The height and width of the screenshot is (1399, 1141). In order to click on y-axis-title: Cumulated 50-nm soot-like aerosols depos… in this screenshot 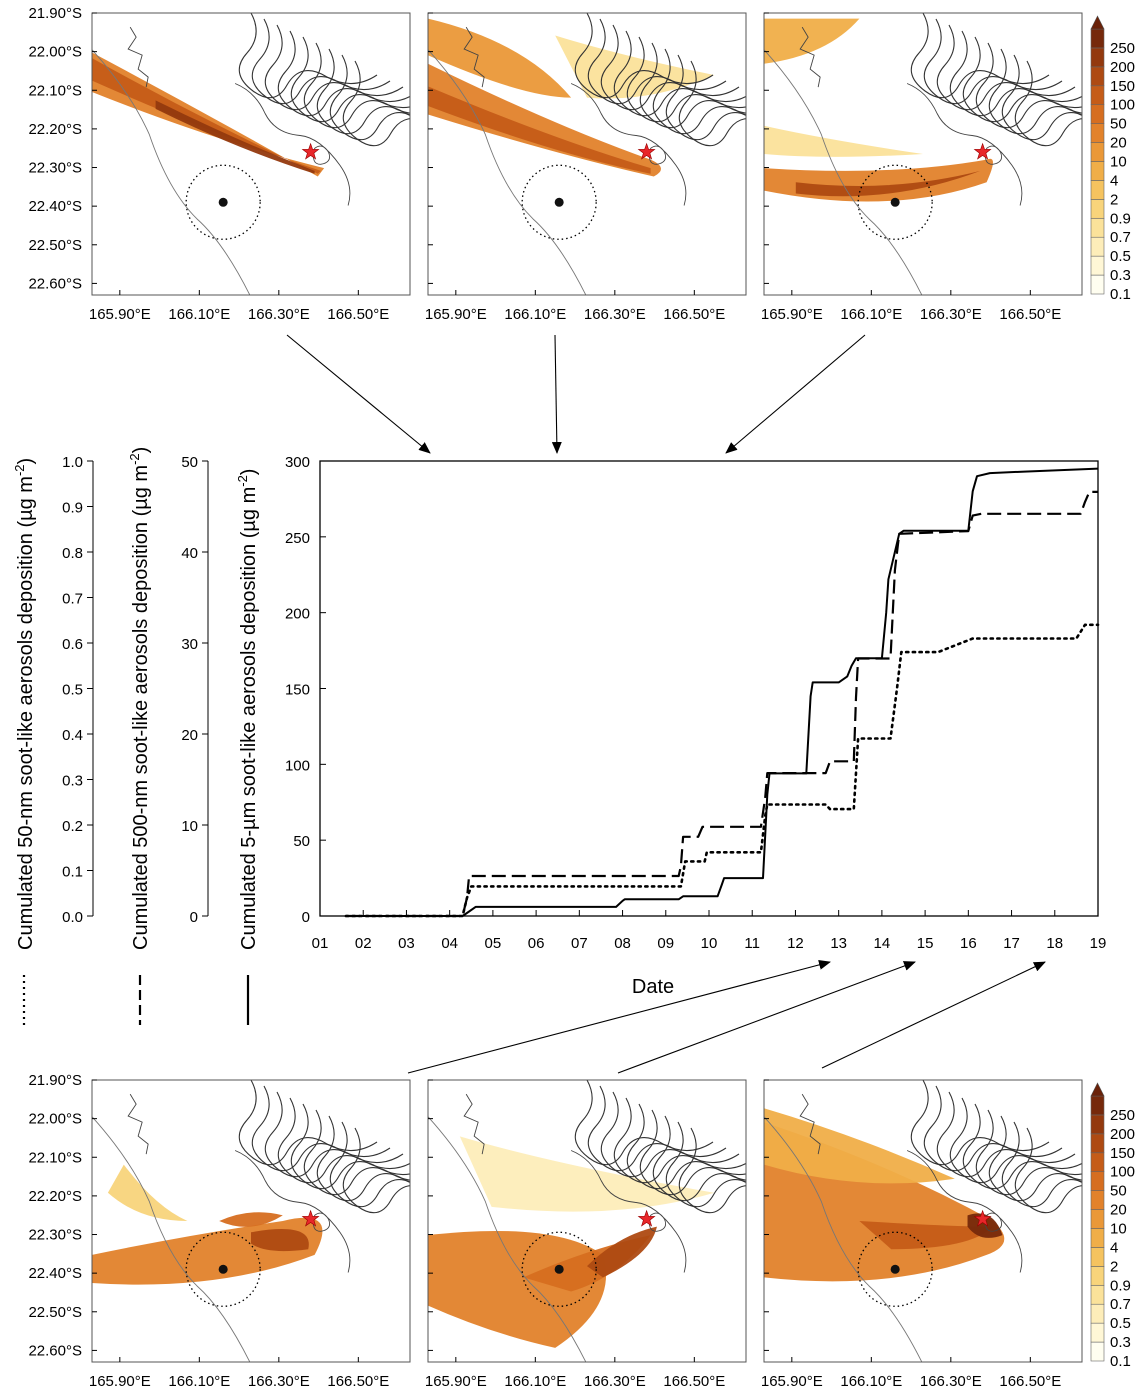, I will do `click(24, 704)`.